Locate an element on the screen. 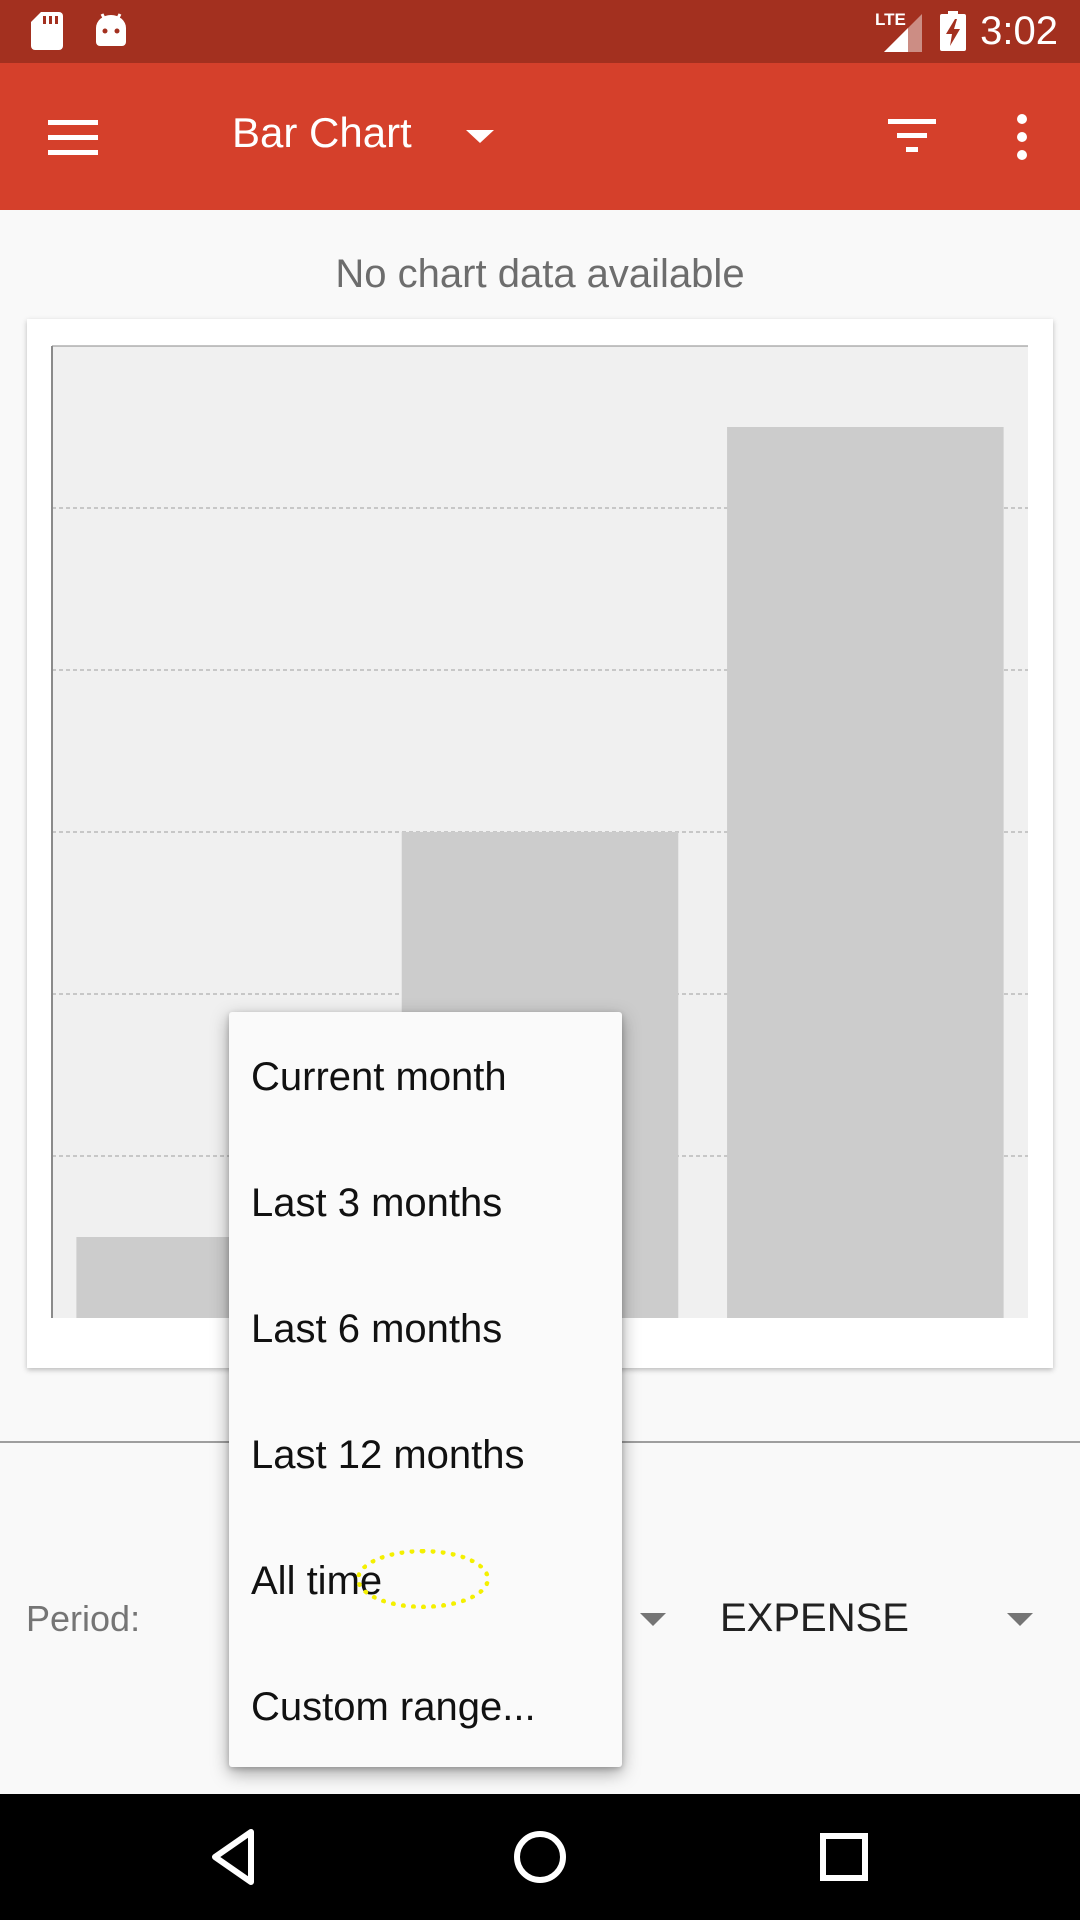  period-label: Period: is located at coordinates (83, 1618).